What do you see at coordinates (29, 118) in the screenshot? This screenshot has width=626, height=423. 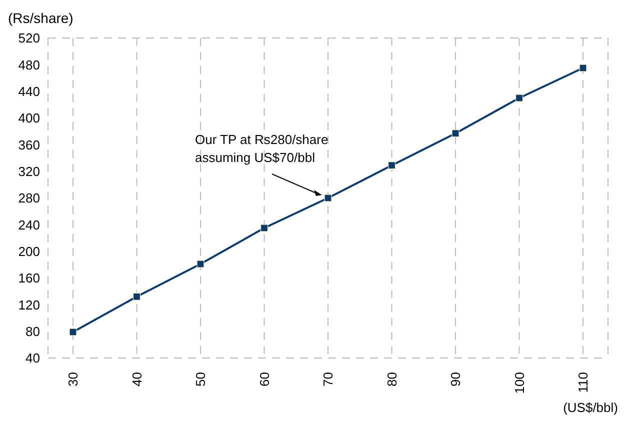 I see `y-tick-label: 400` at bounding box center [29, 118].